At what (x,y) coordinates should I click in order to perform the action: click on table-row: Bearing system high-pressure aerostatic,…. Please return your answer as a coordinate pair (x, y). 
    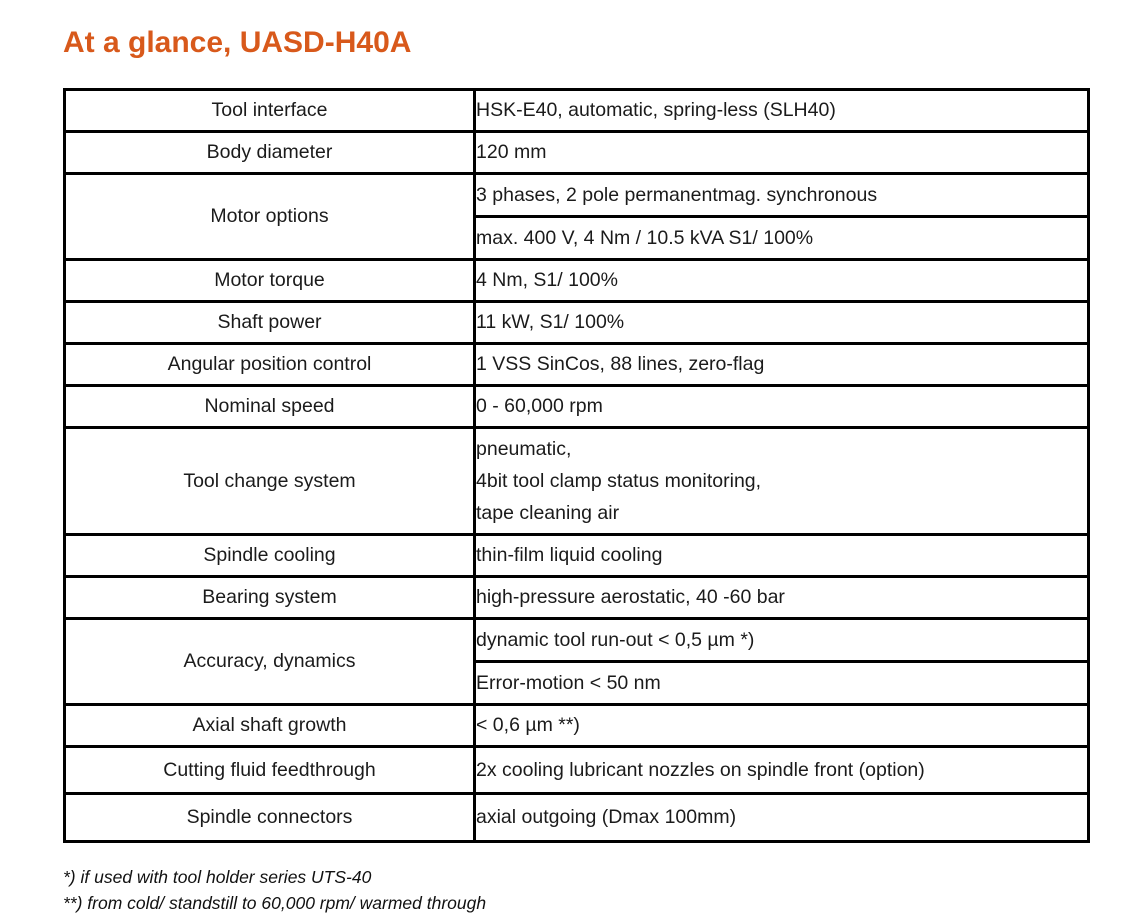
    Looking at the image, I should click on (576, 597).